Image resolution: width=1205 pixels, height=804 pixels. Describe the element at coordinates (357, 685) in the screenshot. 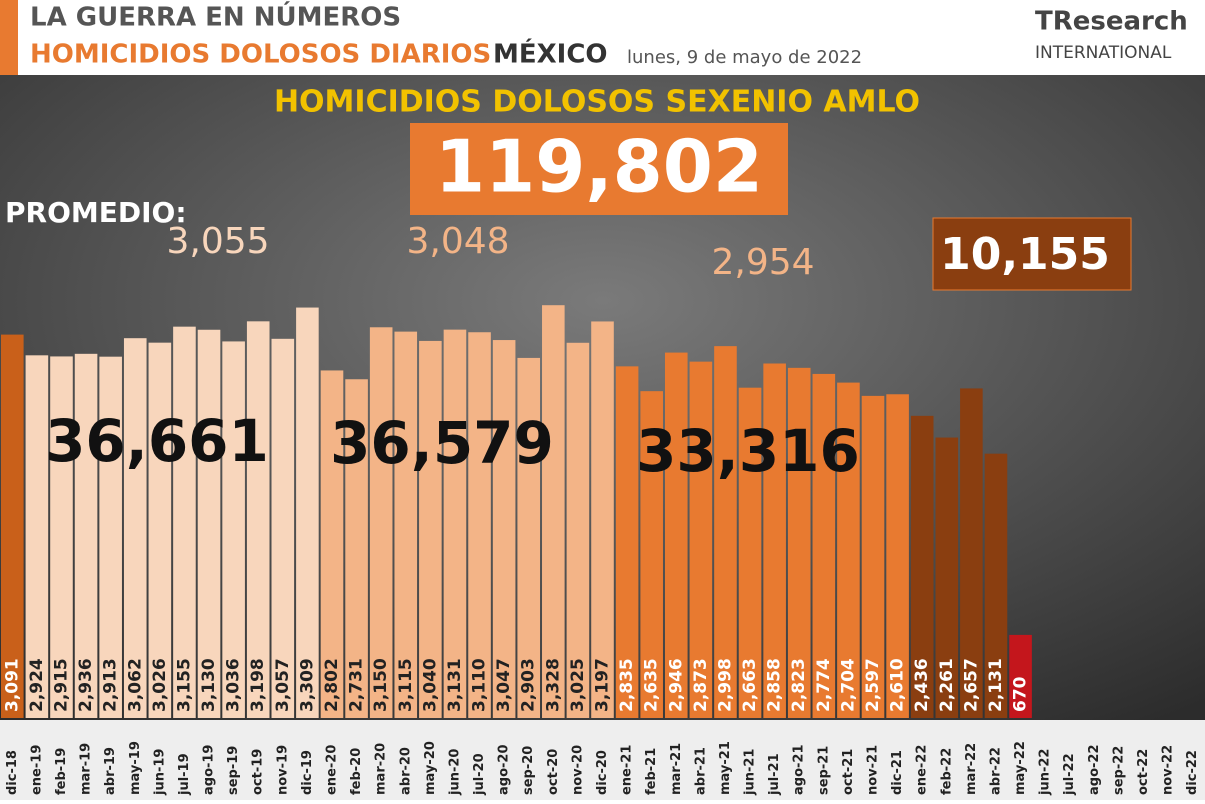

I see `value-label: 2,731` at that location.